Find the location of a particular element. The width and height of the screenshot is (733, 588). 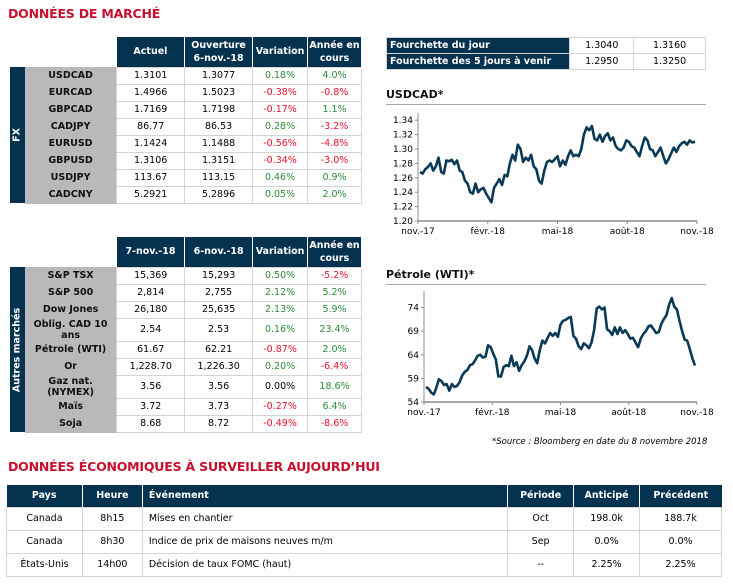

header-time: Heure is located at coordinates (112, 496).